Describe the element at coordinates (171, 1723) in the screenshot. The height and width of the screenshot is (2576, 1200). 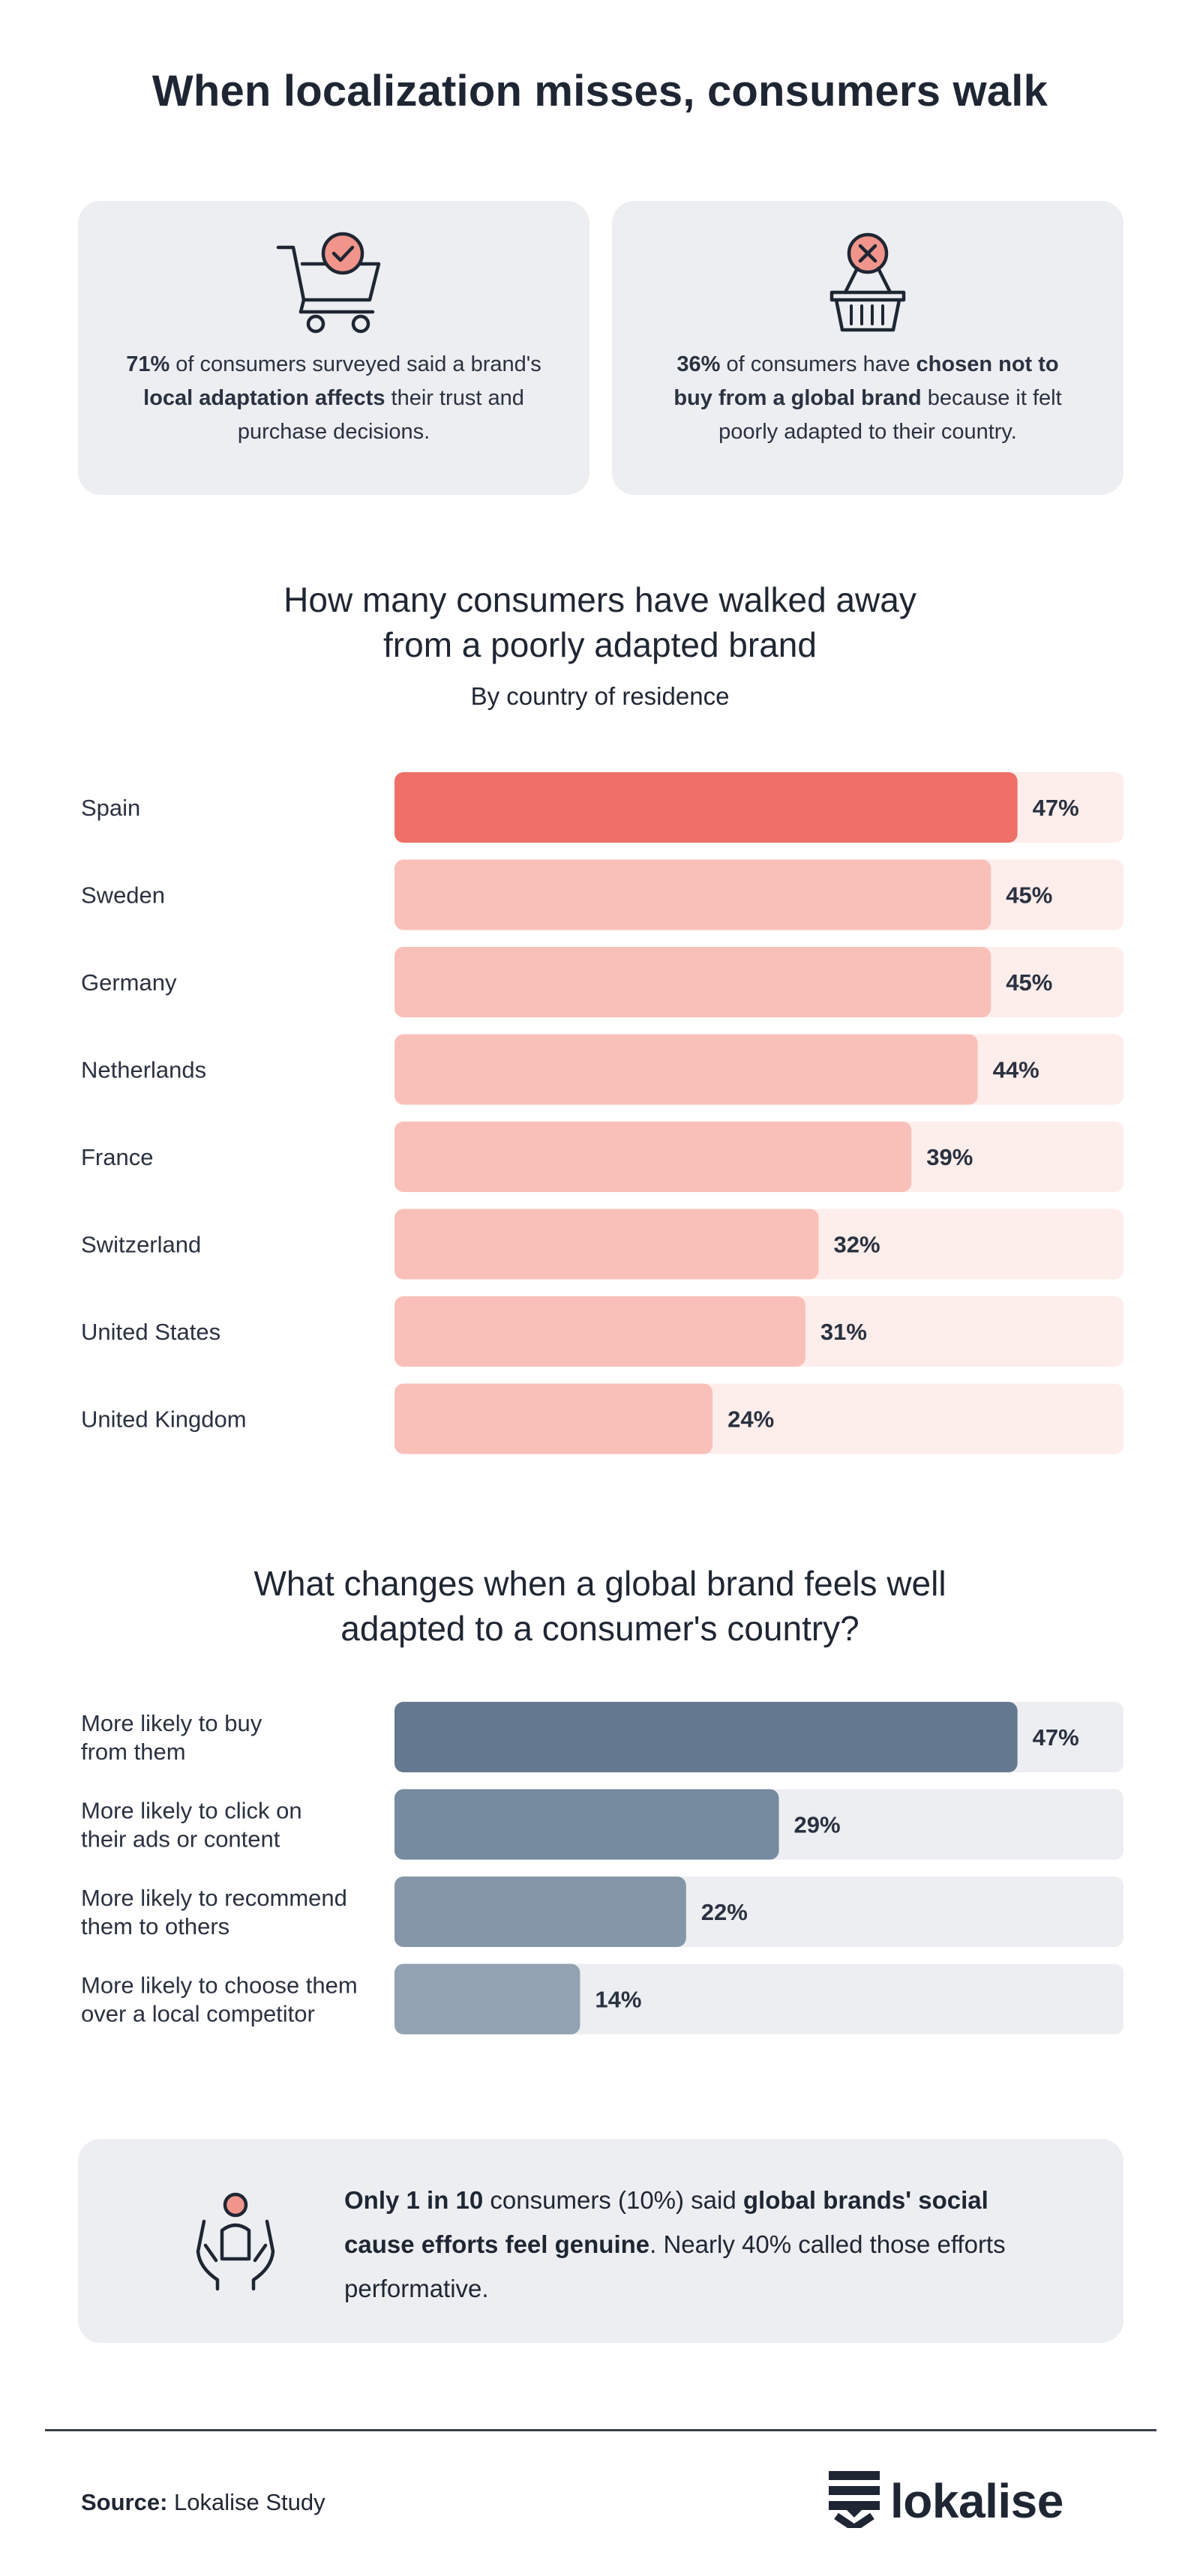
I see `category-label: More likely to buy` at that location.